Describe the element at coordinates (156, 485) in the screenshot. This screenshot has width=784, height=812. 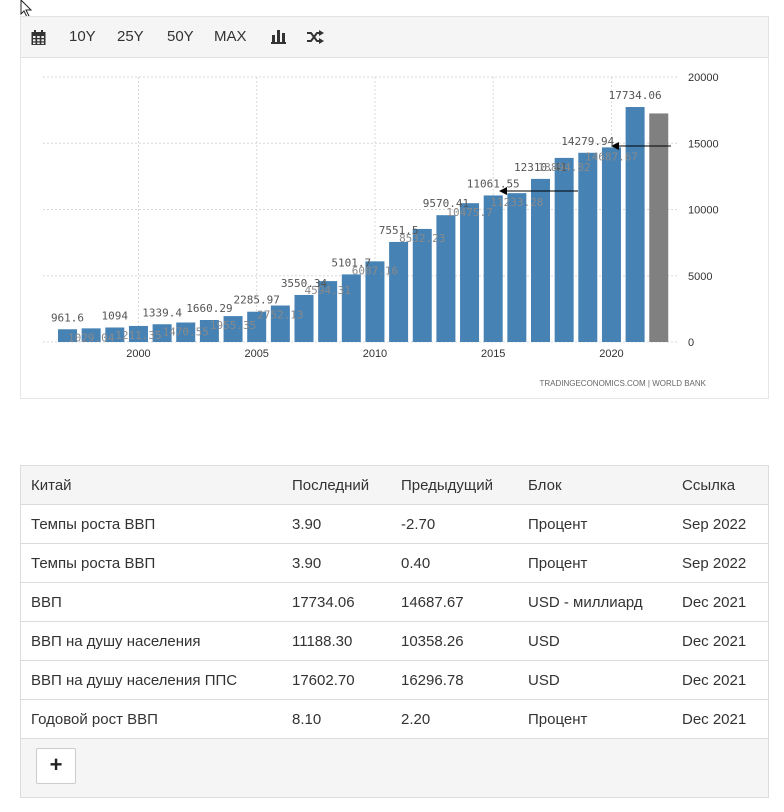
I see `header-country: Китай` at that location.